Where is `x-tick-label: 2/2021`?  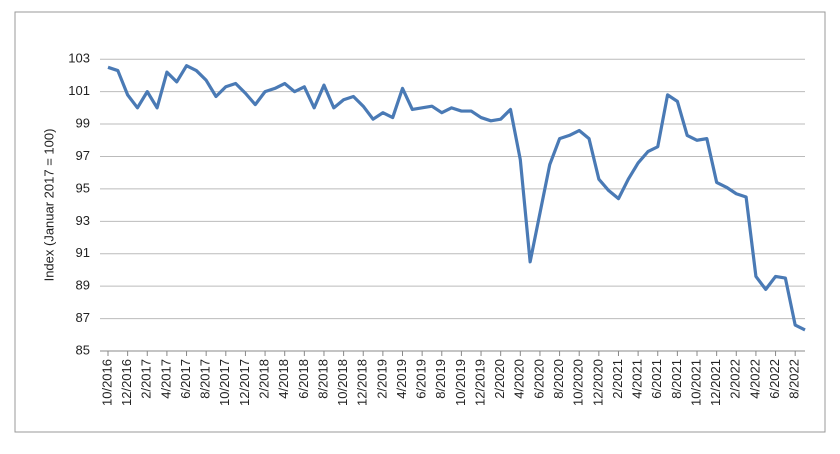 x-tick-label: 2/2021 is located at coordinates (617, 379).